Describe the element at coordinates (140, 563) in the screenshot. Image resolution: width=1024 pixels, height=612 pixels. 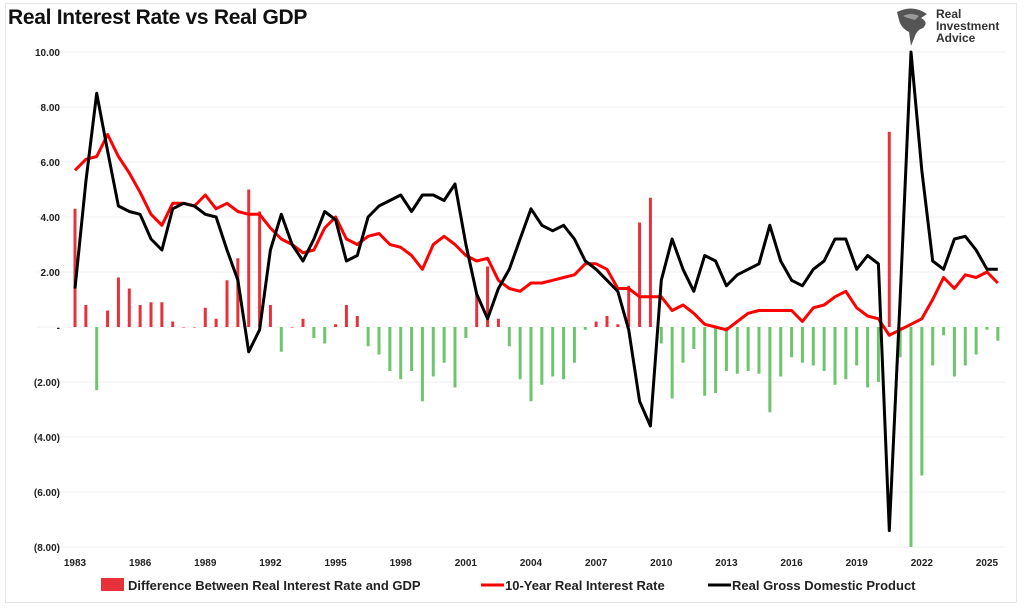
I see `x-tick-label: 1986` at that location.